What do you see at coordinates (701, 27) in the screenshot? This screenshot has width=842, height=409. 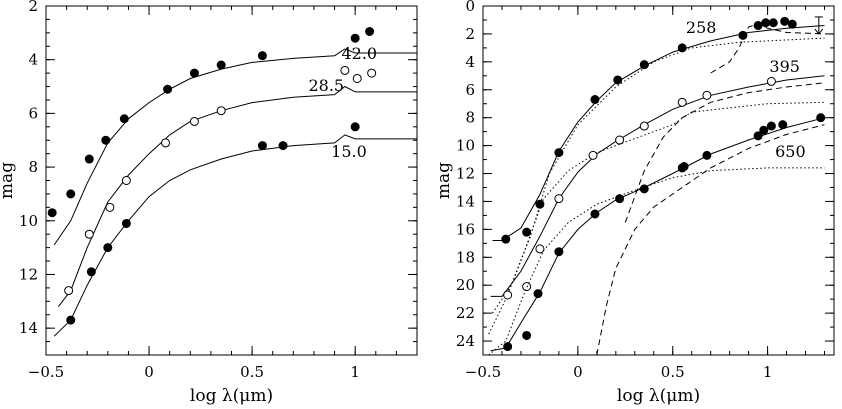 I see `curve-label: 258` at bounding box center [701, 27].